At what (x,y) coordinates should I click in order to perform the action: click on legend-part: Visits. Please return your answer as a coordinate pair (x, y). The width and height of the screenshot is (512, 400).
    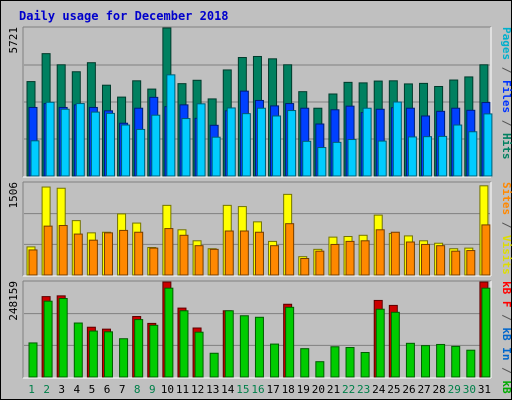
    Looking at the image, I should click on (506, 255).